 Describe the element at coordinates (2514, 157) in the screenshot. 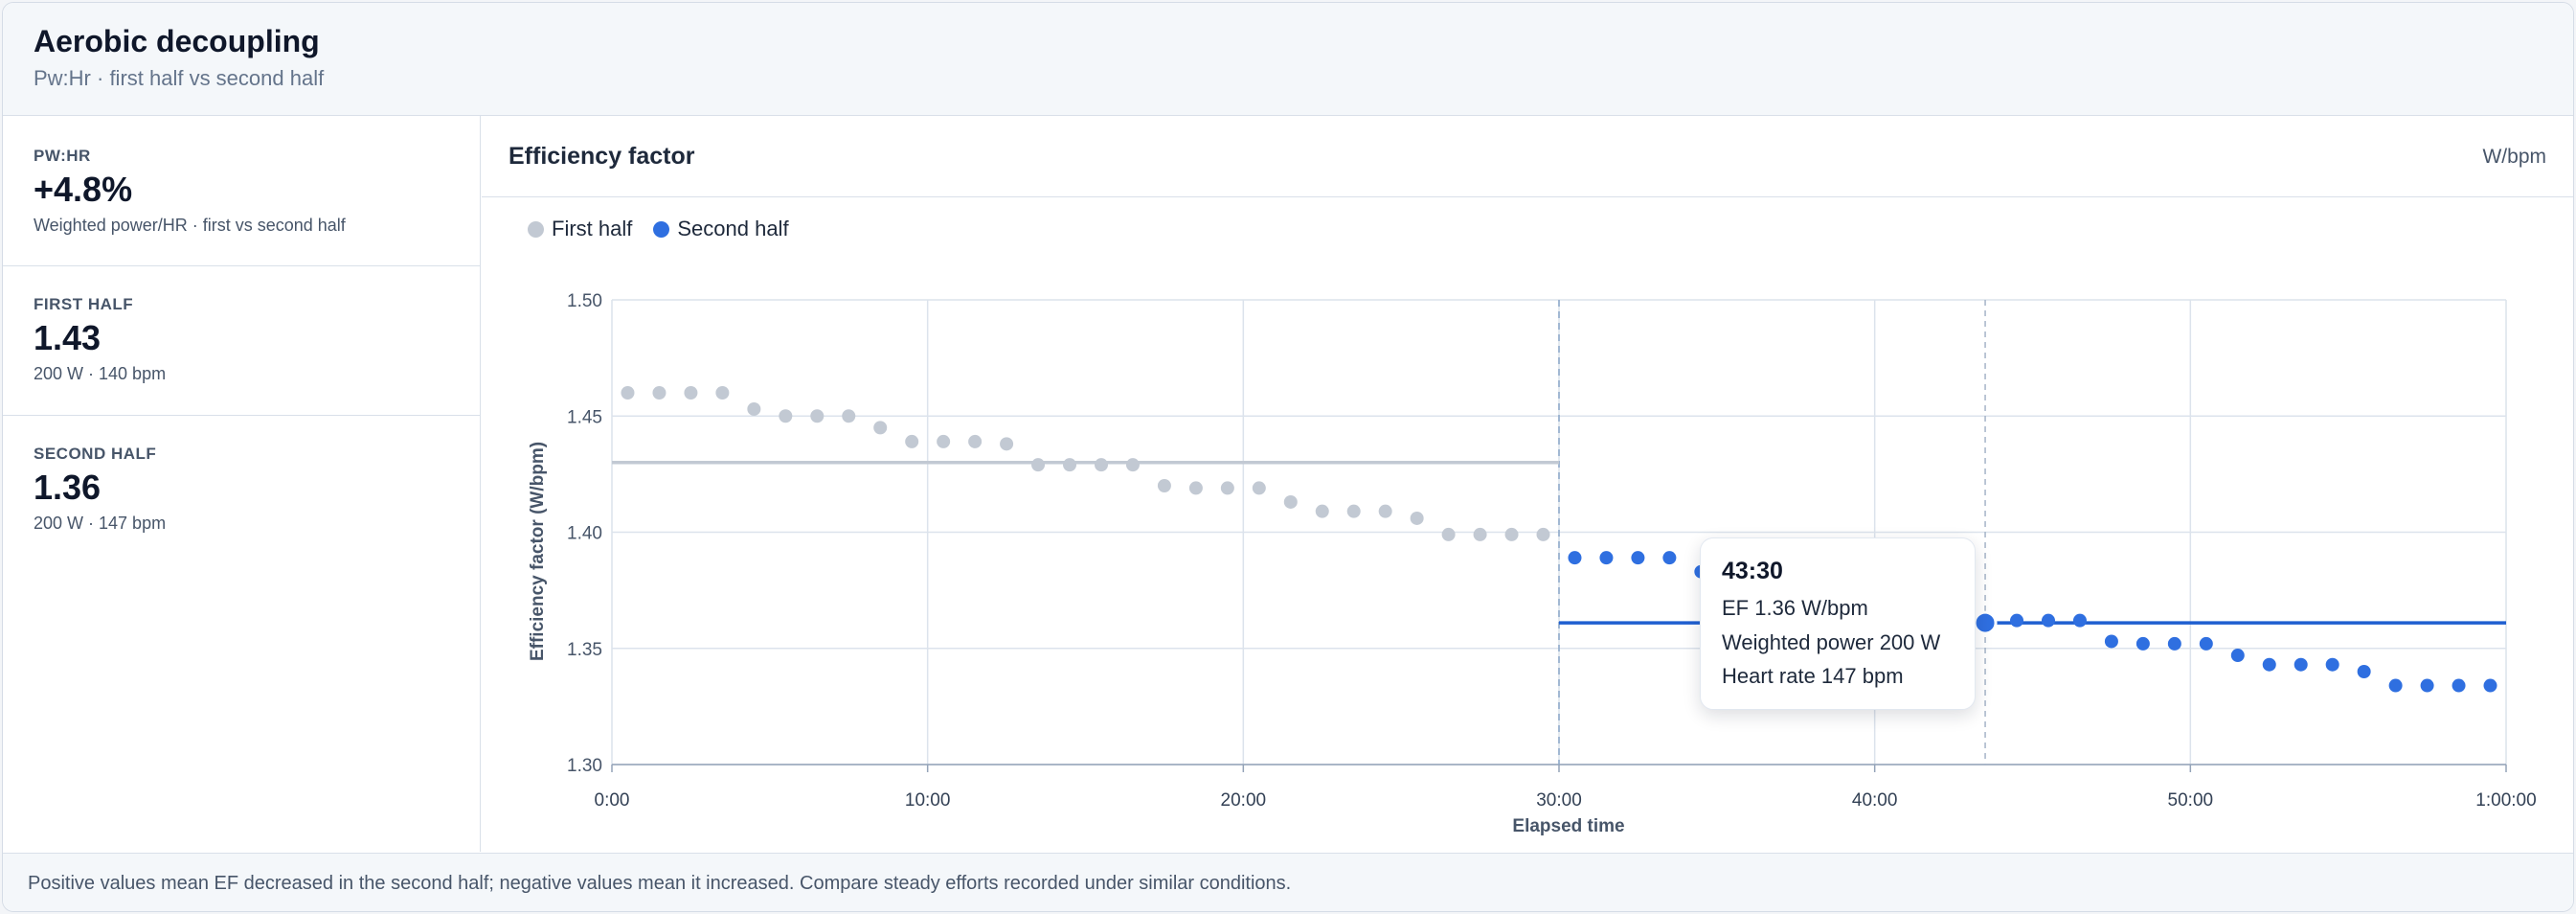

I see `chart-unit: W/bpm` at that location.